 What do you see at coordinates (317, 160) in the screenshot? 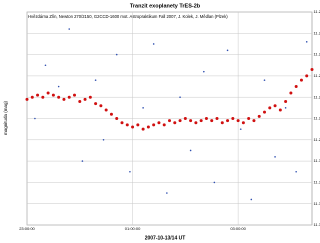
I see `y-tick-label: 11.3` at bounding box center [317, 160].